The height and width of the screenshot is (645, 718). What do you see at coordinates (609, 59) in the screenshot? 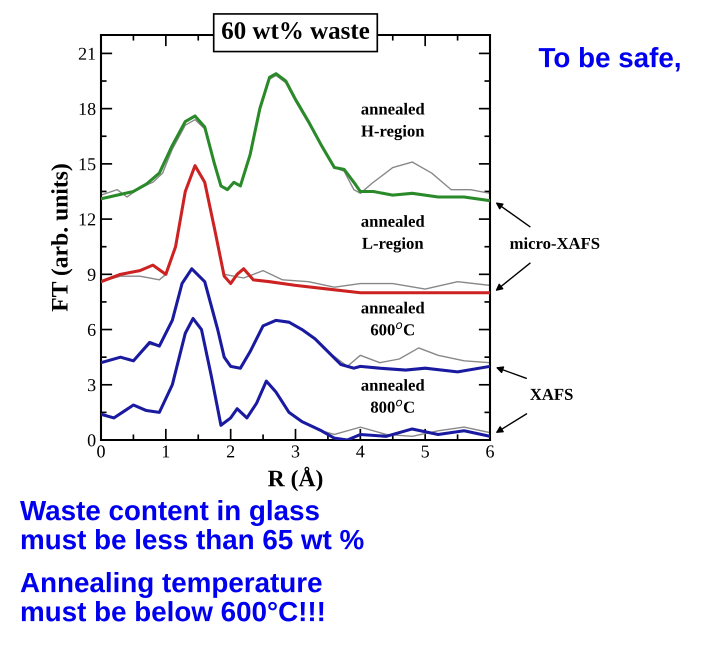
I see `text: To be safe,` at bounding box center [609, 59].